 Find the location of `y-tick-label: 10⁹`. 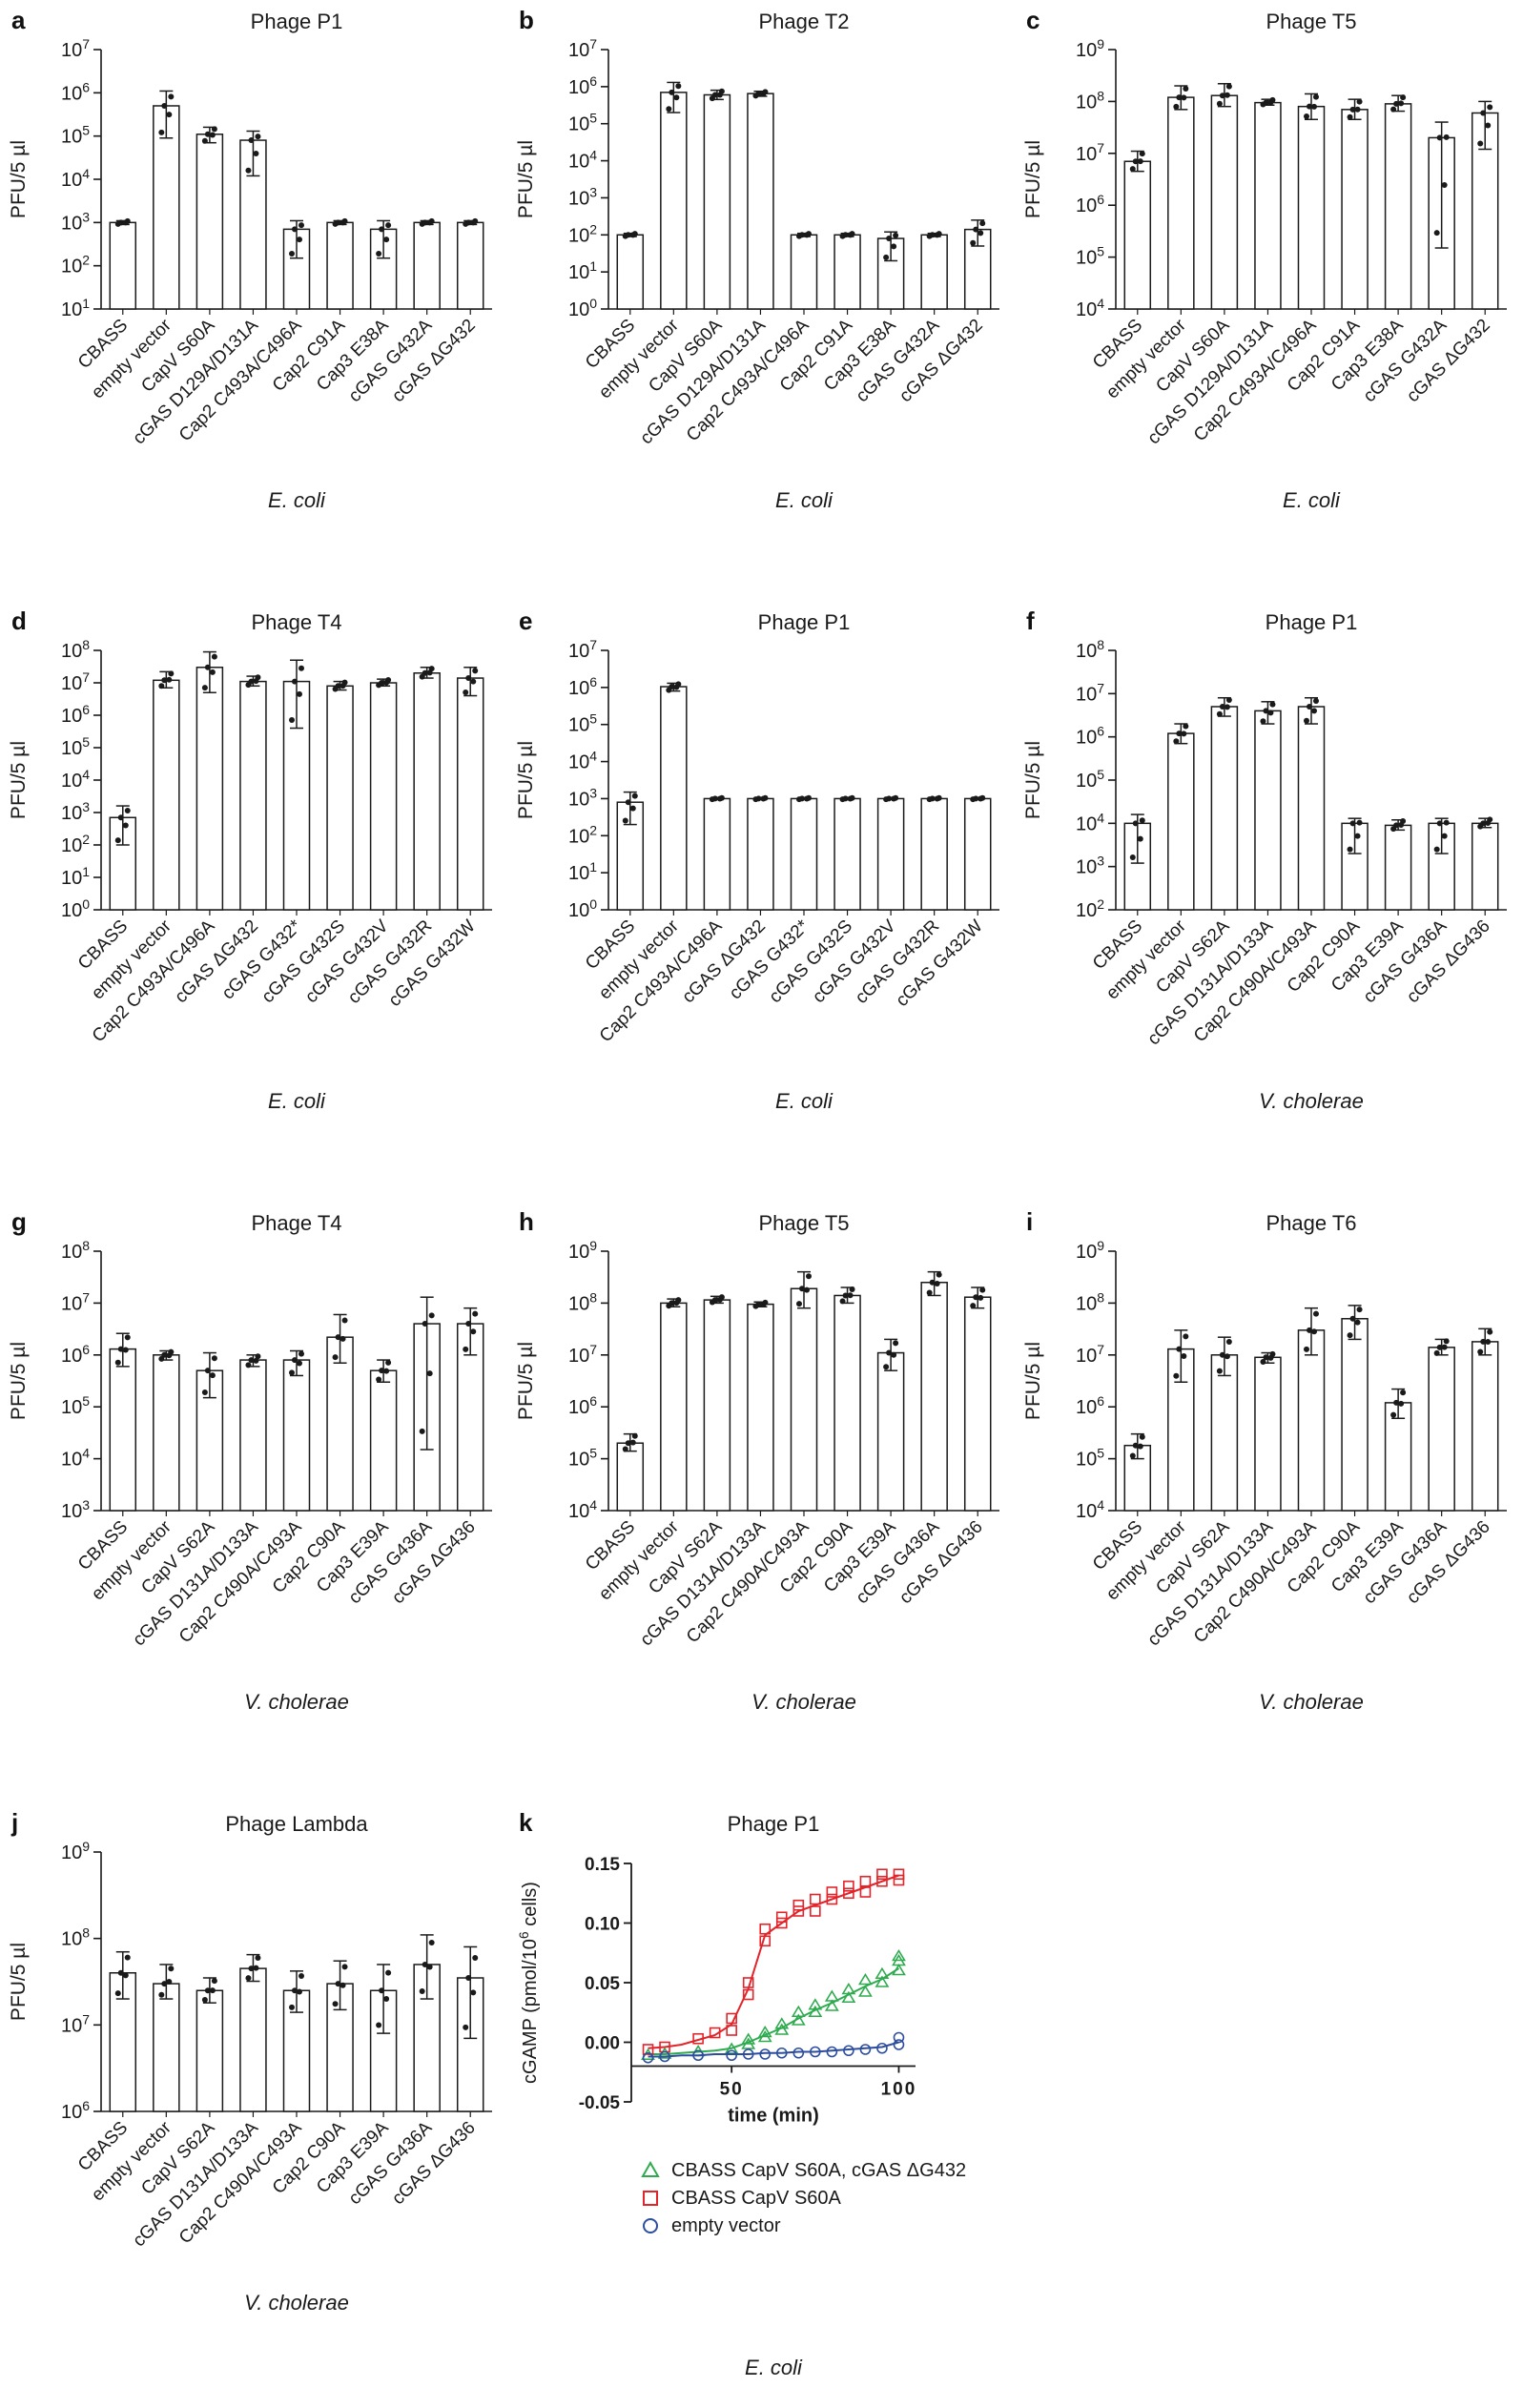

y-tick-label: 10⁹ is located at coordinates (582, 1250).